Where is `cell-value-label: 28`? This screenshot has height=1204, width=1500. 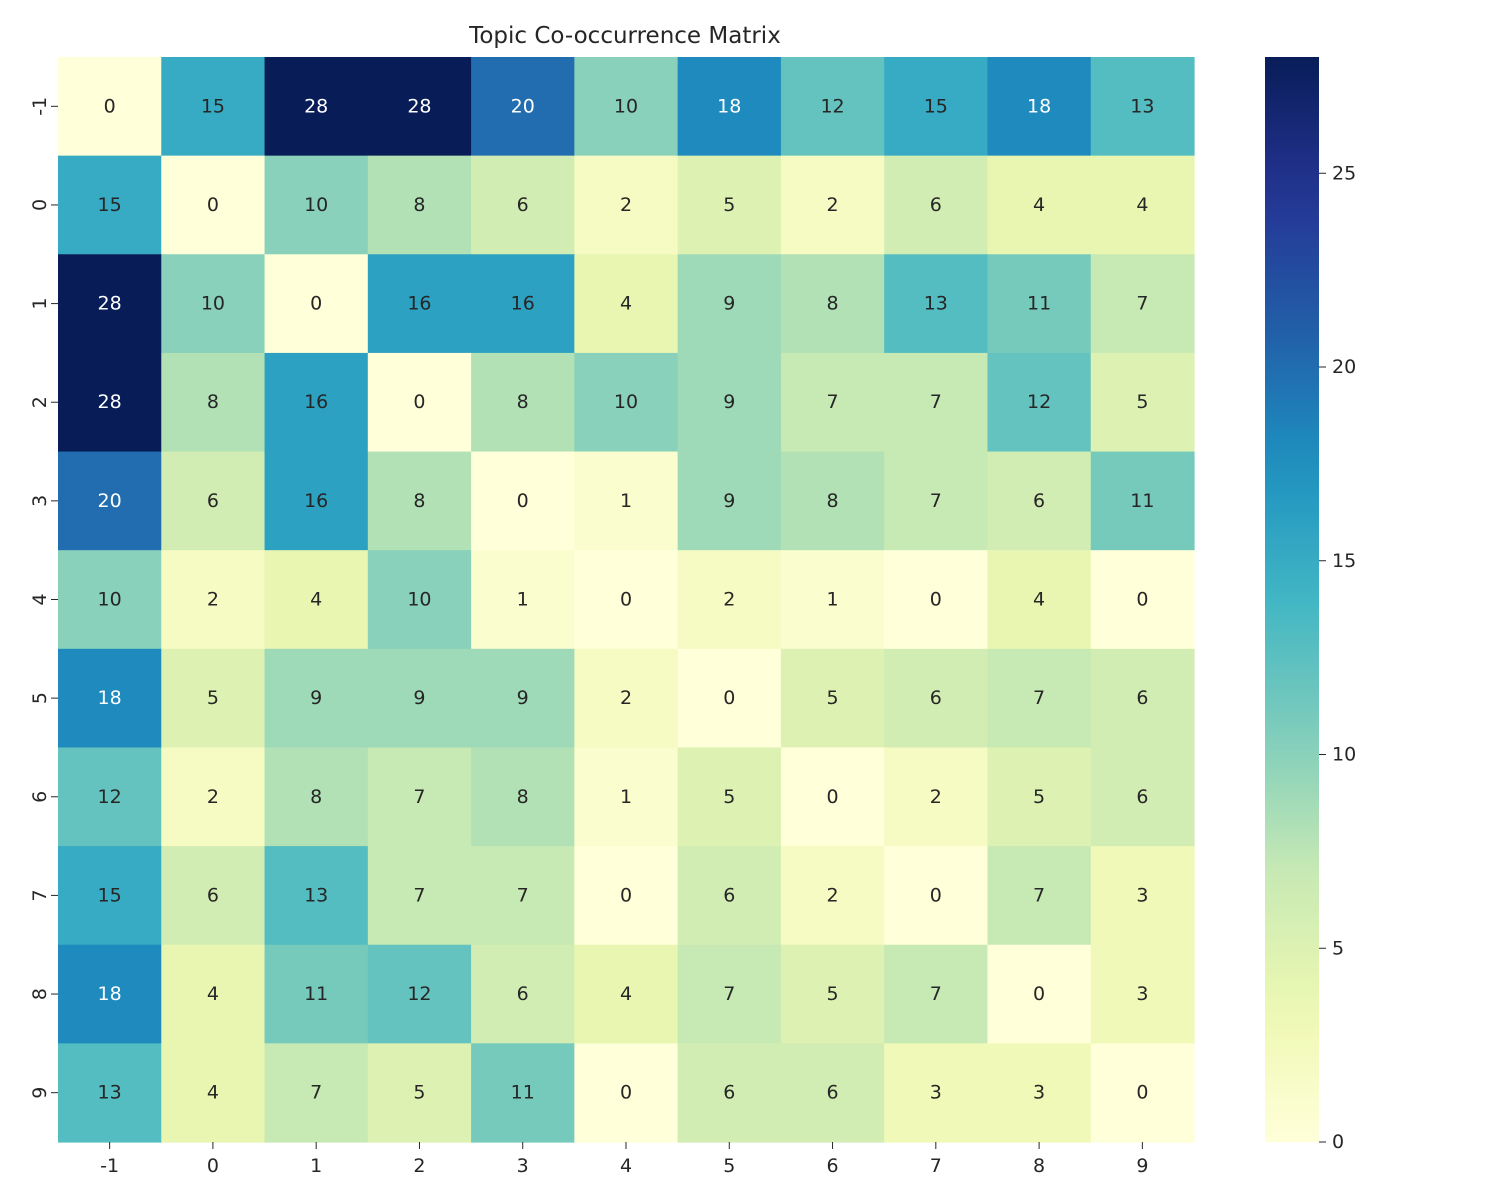 cell-value-label: 28 is located at coordinates (110, 402).